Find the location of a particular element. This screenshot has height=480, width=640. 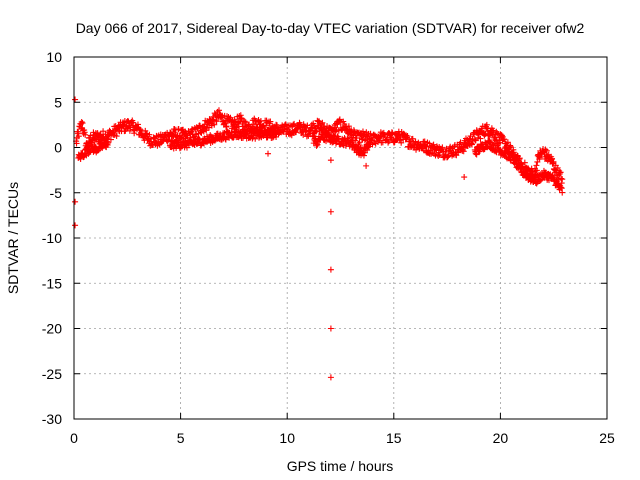

y-axis-label: SDTVAR / TECUs is located at coordinates (13, 238).